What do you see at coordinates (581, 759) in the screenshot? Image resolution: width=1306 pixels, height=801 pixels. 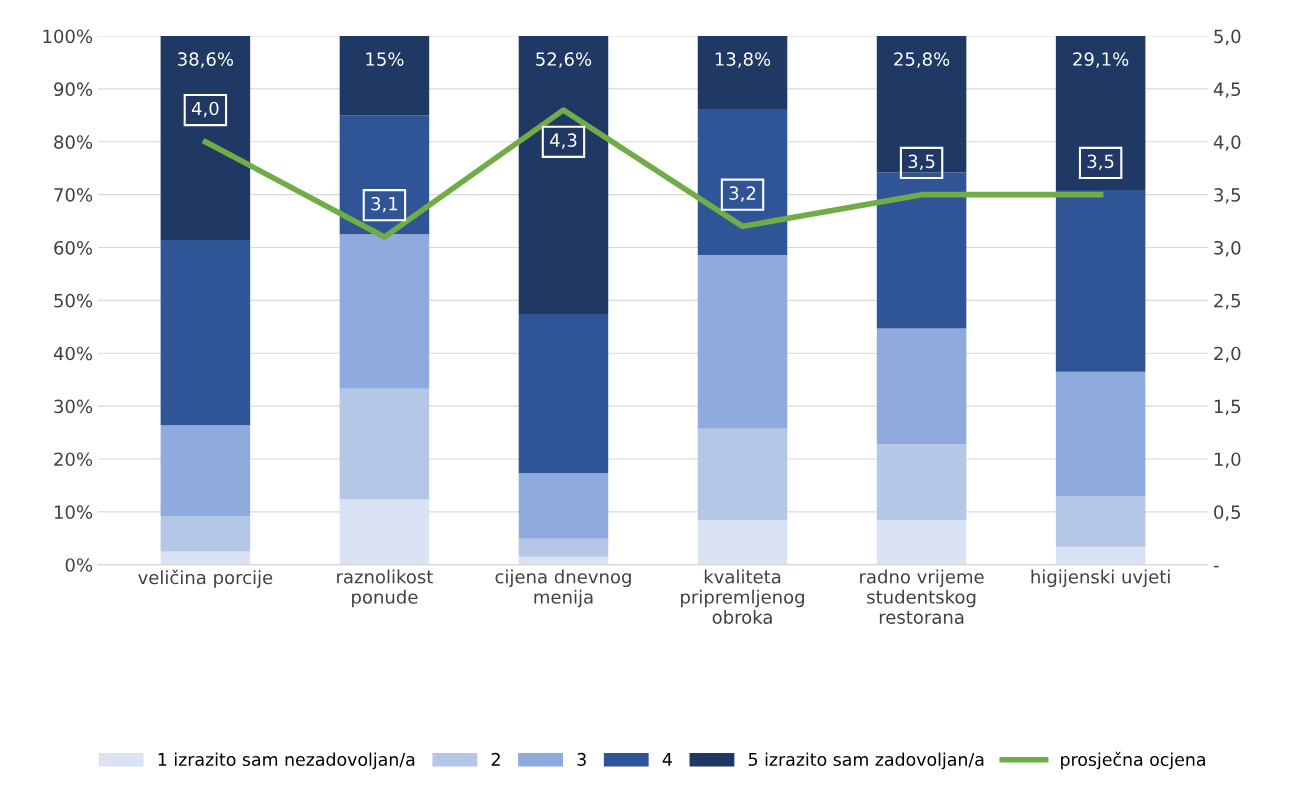 I see `legend-label: 3` at bounding box center [581, 759].